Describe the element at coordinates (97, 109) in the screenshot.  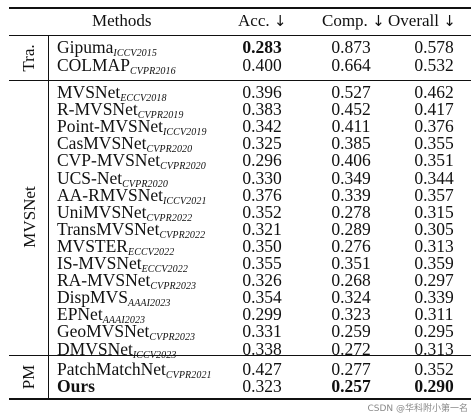
I see `method-name-text: R-MVSNet` at that location.